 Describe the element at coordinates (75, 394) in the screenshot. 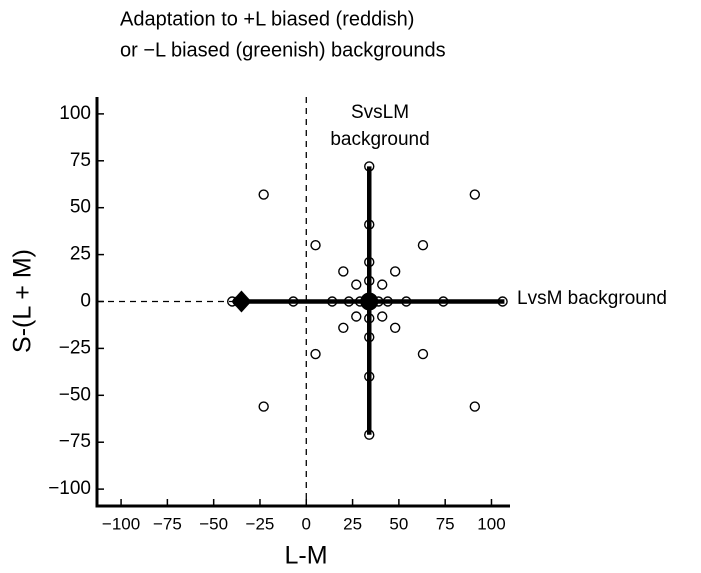

I see `y-tick-label: −50` at that location.